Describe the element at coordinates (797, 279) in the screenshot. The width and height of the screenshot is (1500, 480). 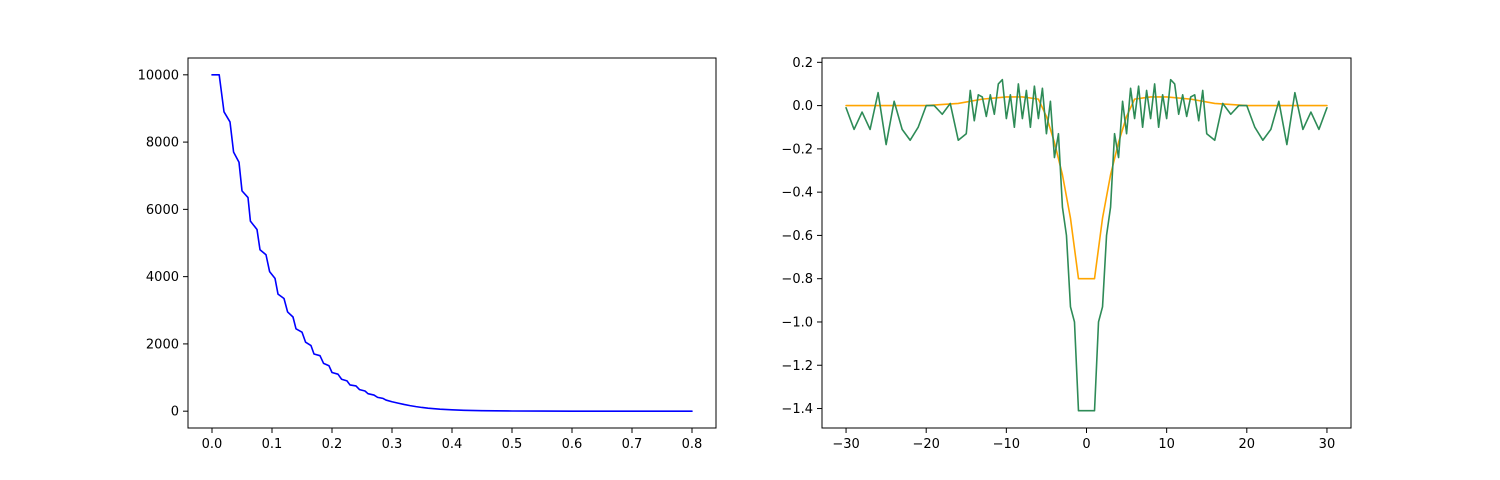
I see `y-tick-label: −0.8` at that location.